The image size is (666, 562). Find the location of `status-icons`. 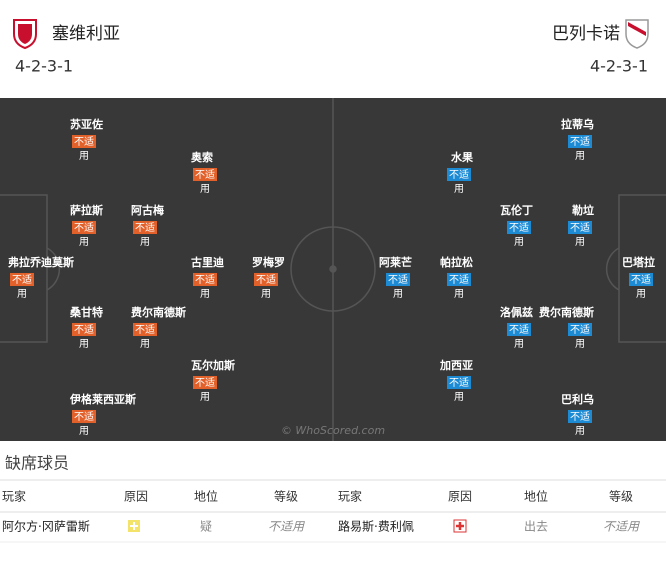

status-icons is located at coordinates (297, 526).